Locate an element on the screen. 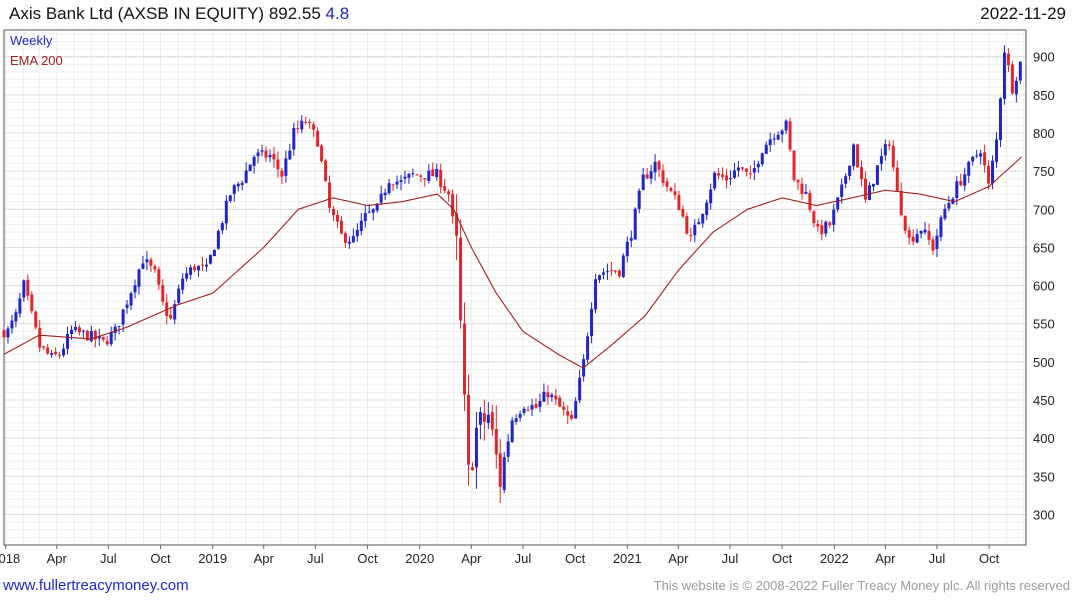 The width and height of the screenshot is (1075, 600). x-tick-label: 2020 is located at coordinates (419, 558).